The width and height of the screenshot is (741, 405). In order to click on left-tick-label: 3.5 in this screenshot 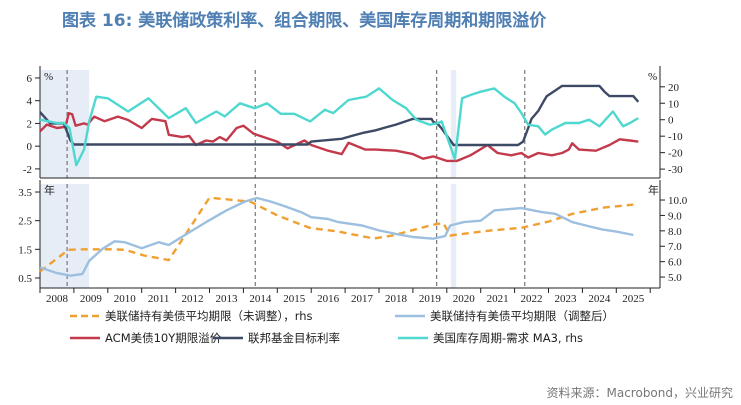, I will do `click(25, 193)`.